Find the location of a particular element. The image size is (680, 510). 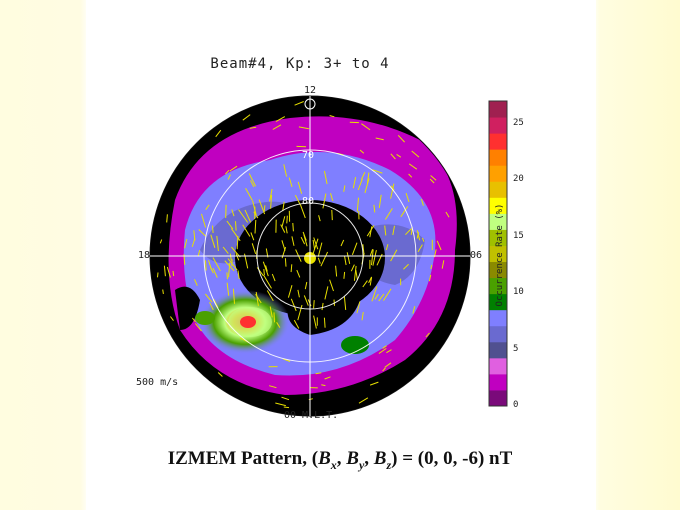

colorbar-tick-label: 20 is located at coordinates (518, 179).